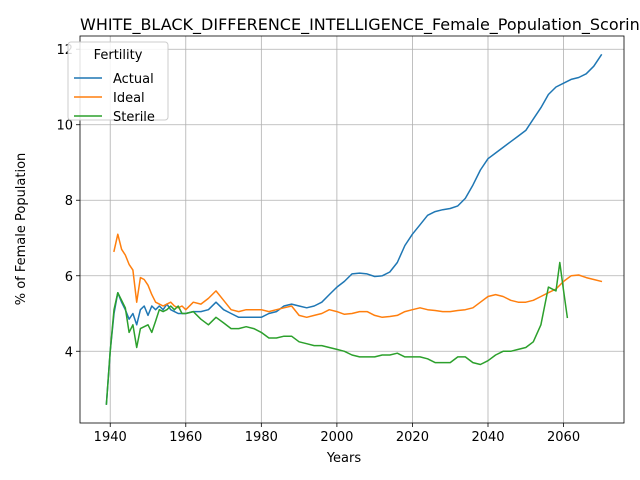  What do you see at coordinates (69, 277) in the screenshot?
I see `y-tick-label: 6` at bounding box center [69, 277].